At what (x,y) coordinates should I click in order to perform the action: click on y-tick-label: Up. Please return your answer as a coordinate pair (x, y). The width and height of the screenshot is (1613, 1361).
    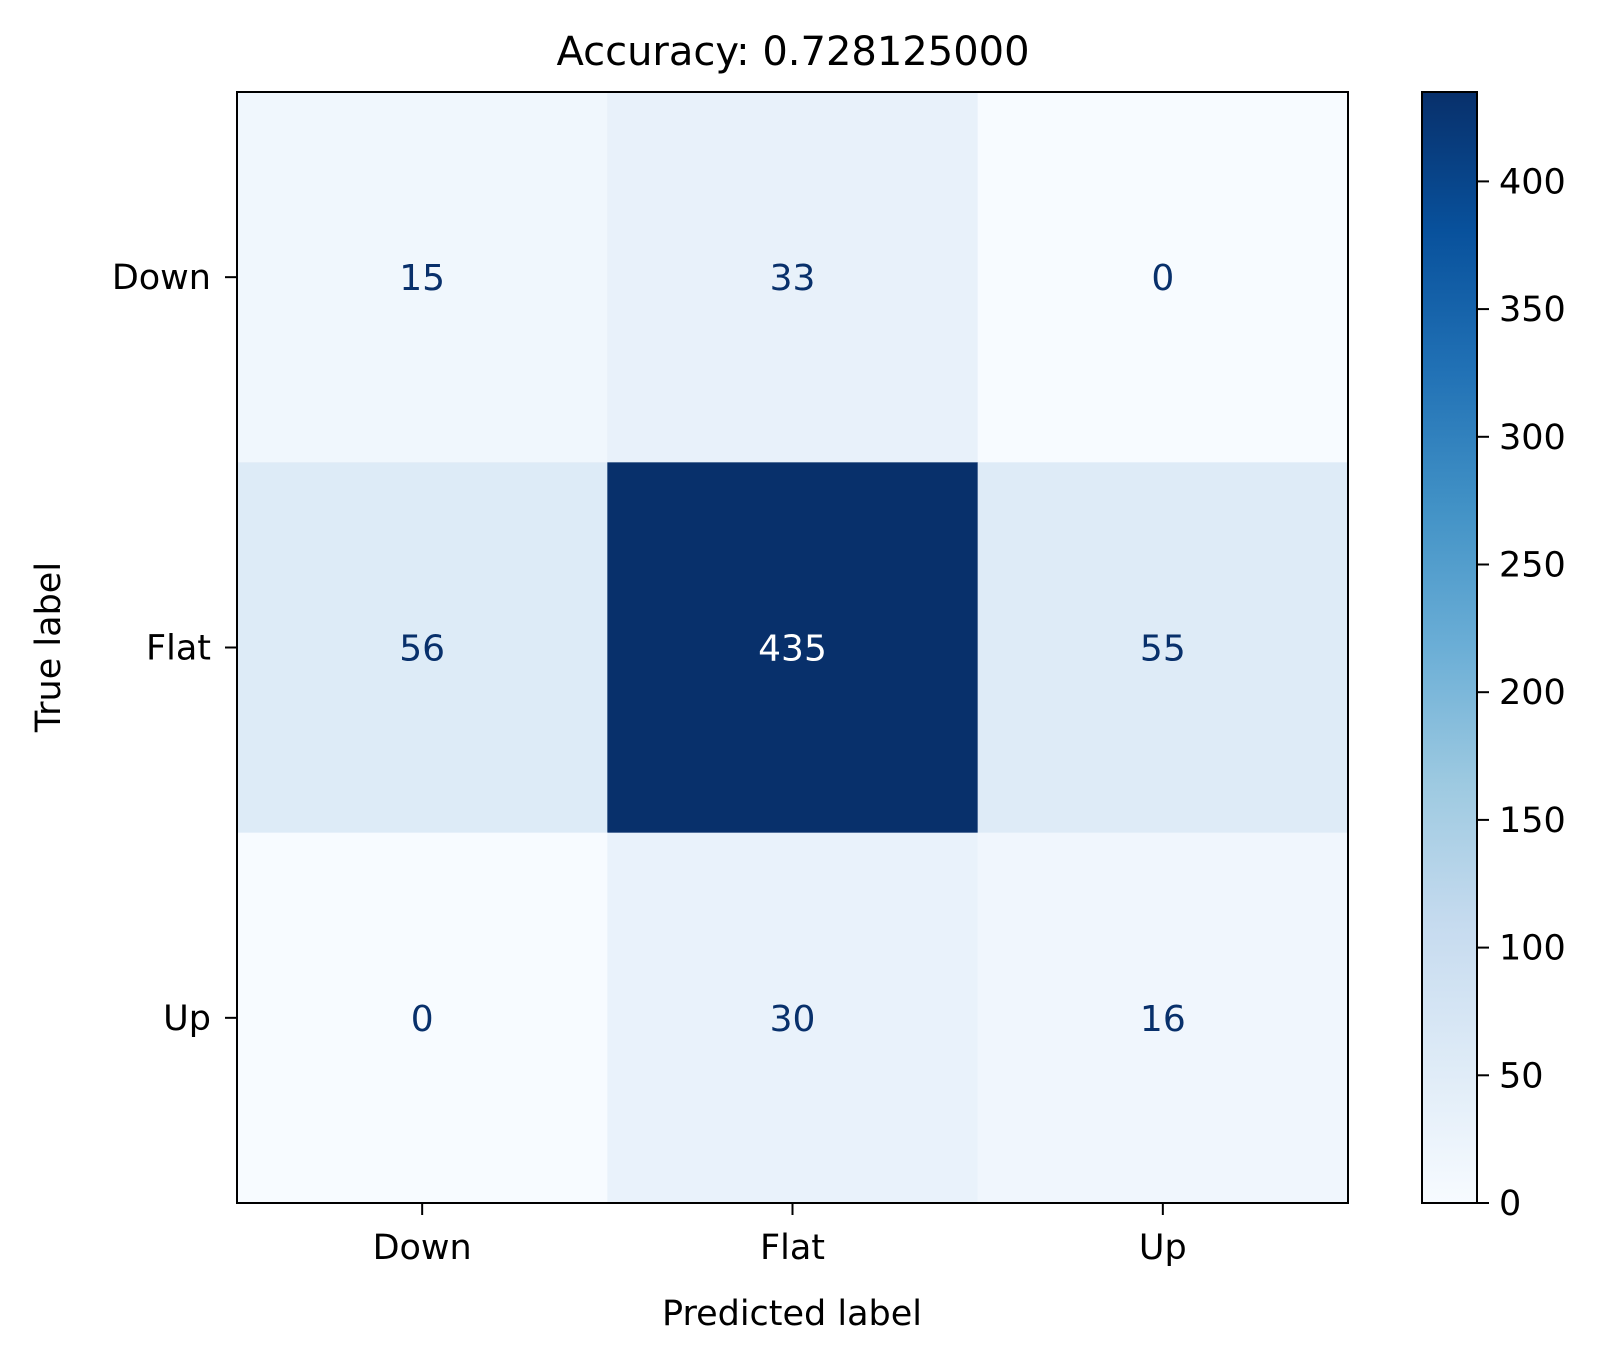
    Looking at the image, I should click on (187, 1019).